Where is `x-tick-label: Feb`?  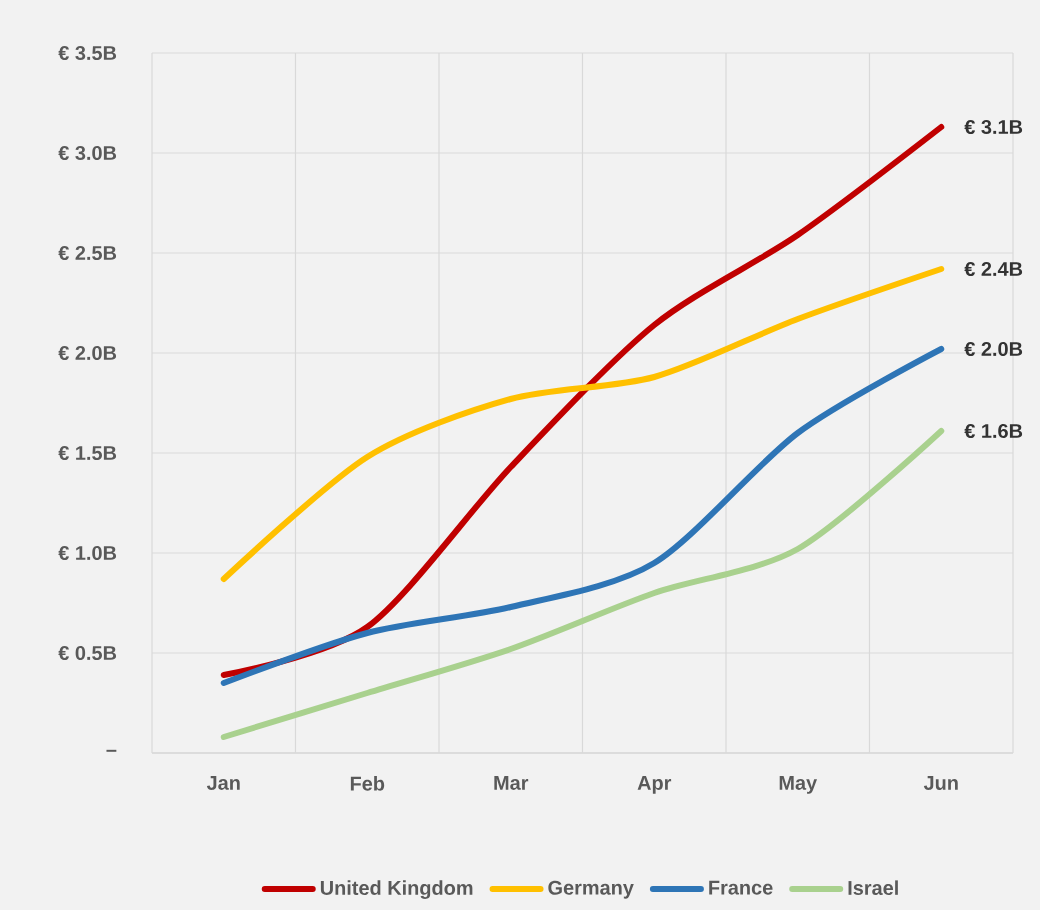
x-tick-label: Feb is located at coordinates (367, 783).